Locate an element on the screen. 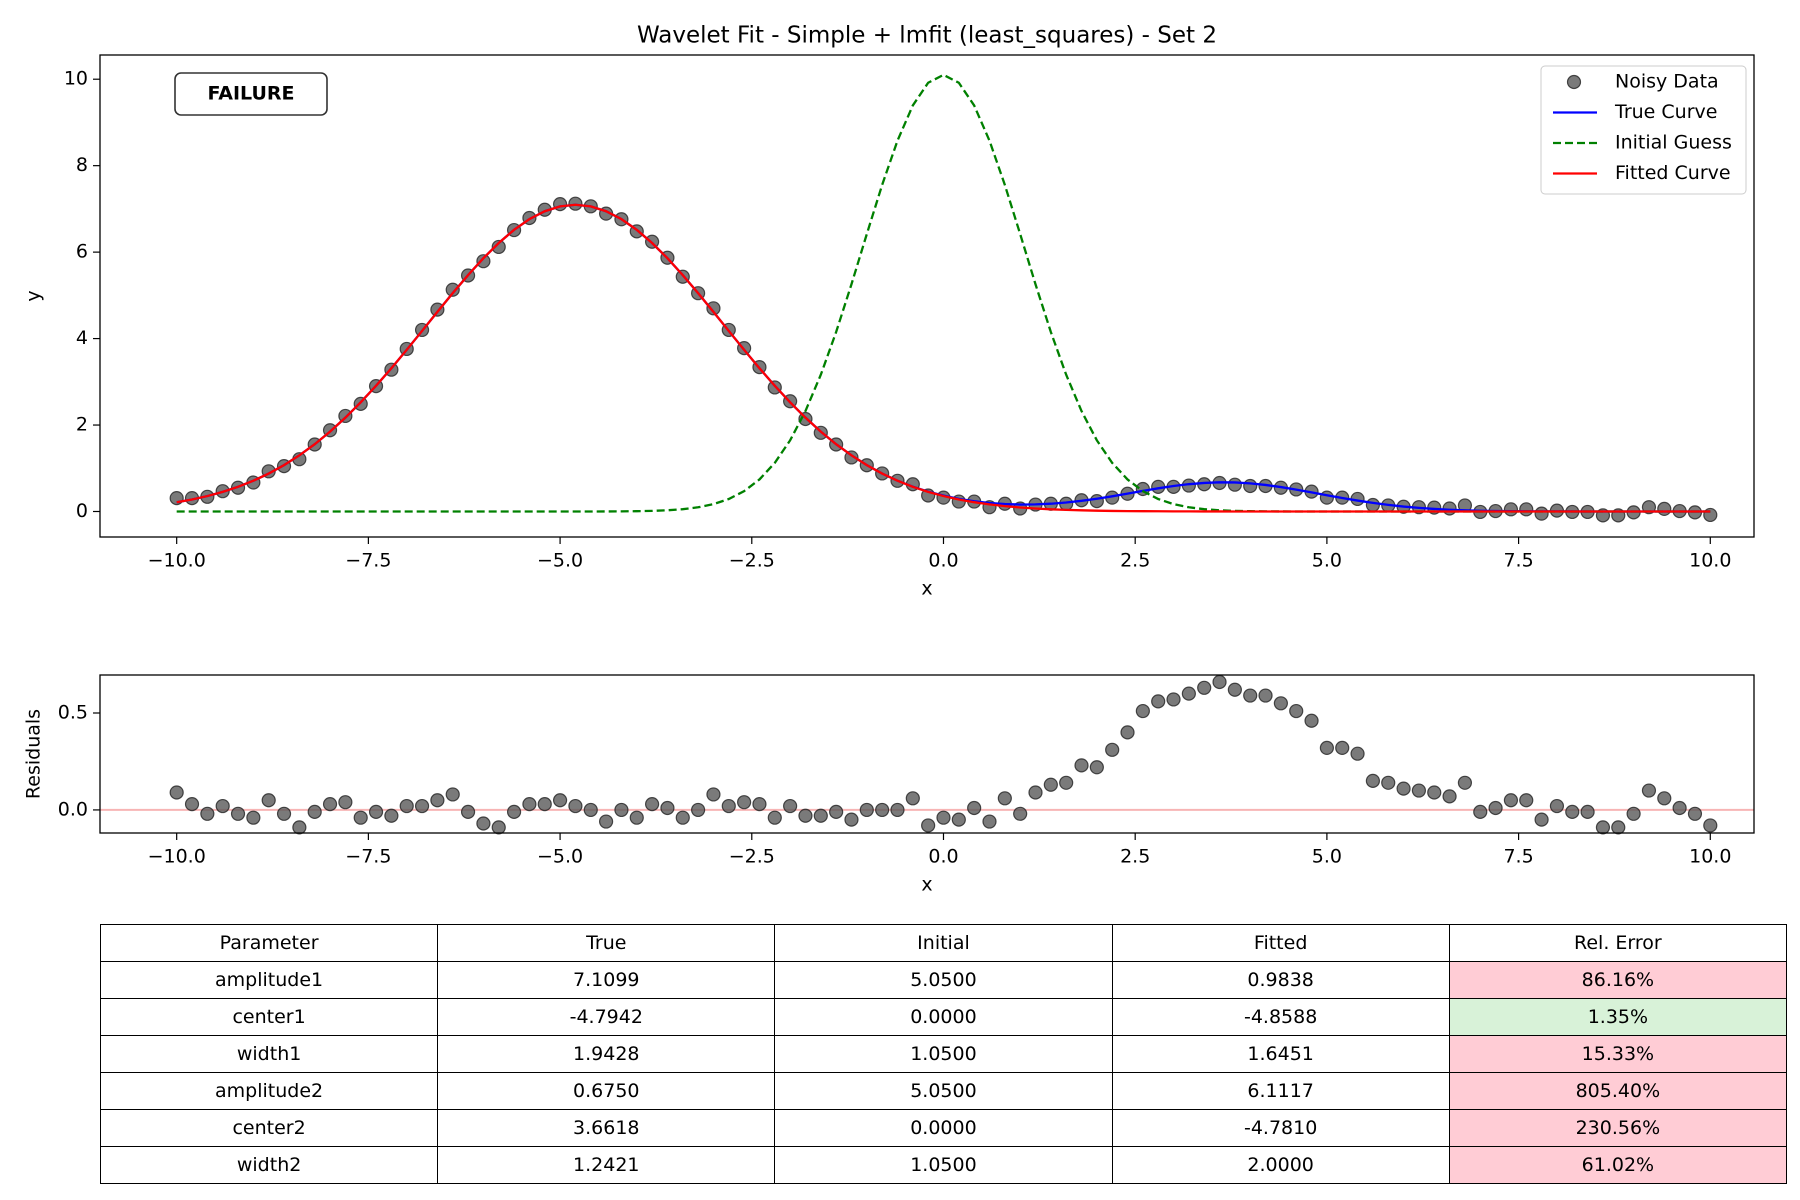 This screenshot has width=1800, height=1200. table-cell: 0.6750 is located at coordinates (606, 1091).